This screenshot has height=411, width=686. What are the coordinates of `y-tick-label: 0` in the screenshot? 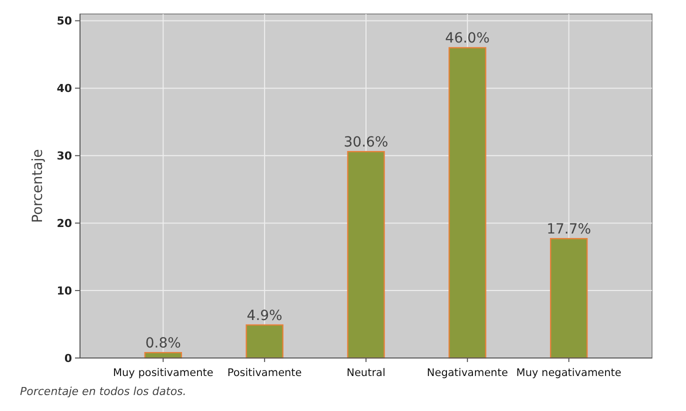 It's located at (68, 358).